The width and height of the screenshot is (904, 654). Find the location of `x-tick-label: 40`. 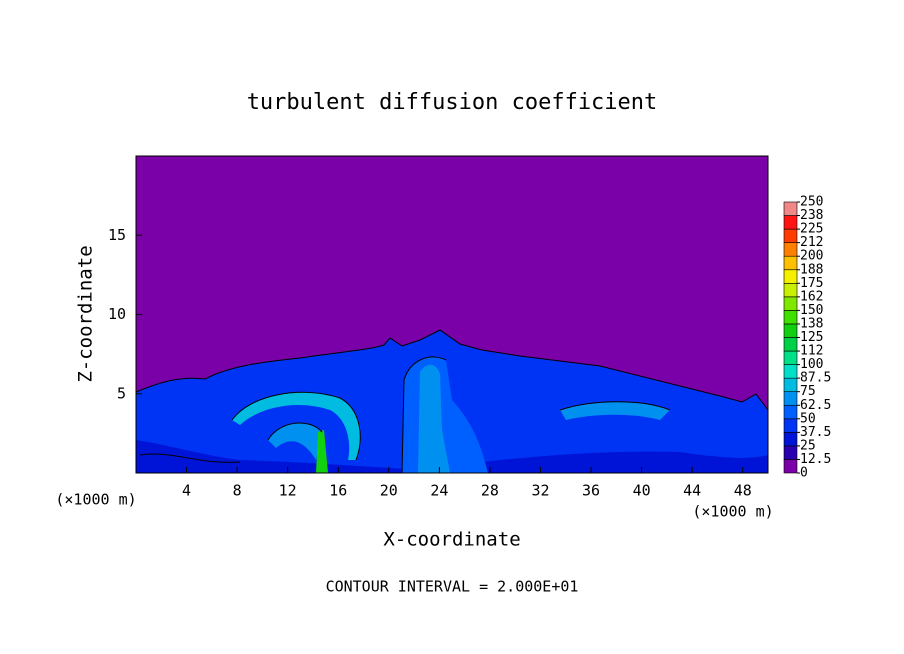

x-tick-label: 40 is located at coordinates (642, 491).